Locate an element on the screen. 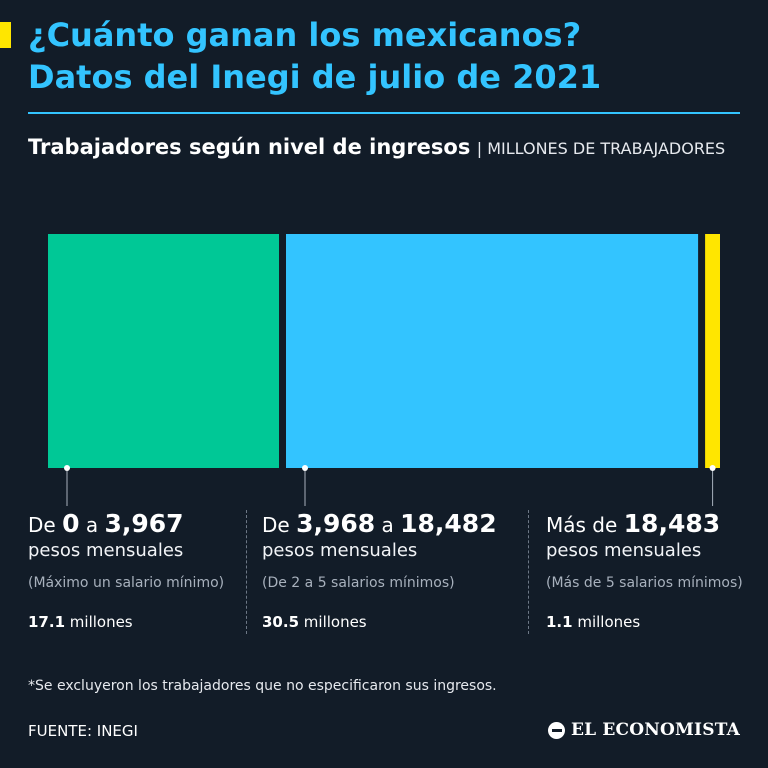 The image size is (768, 768). category-value: 30.5 millones is located at coordinates (314, 622).